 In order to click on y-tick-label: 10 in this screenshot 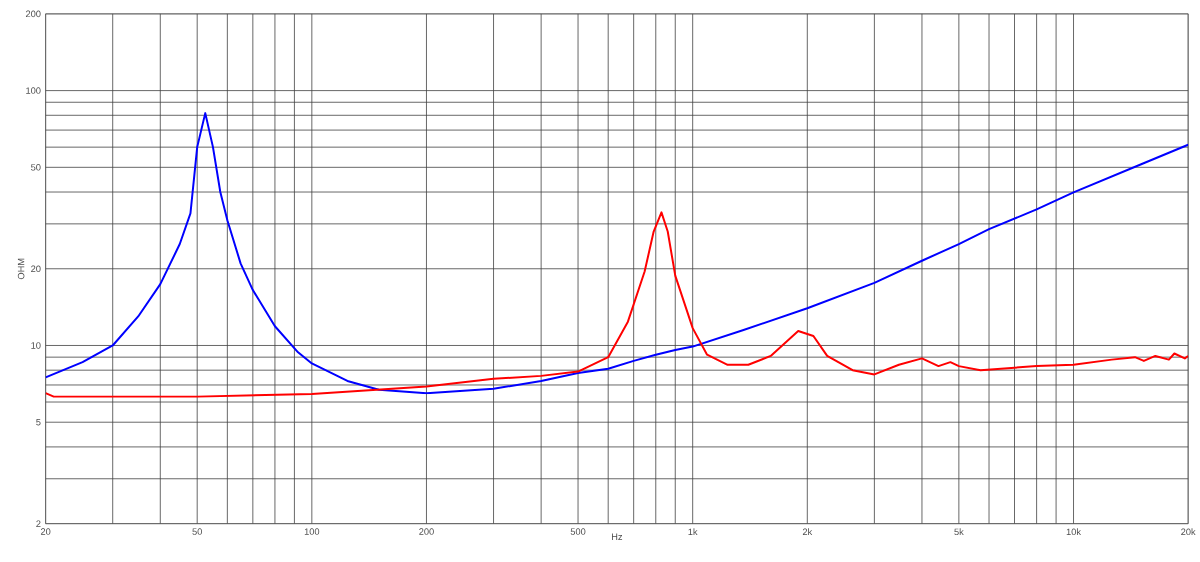, I will do `click(36, 345)`.